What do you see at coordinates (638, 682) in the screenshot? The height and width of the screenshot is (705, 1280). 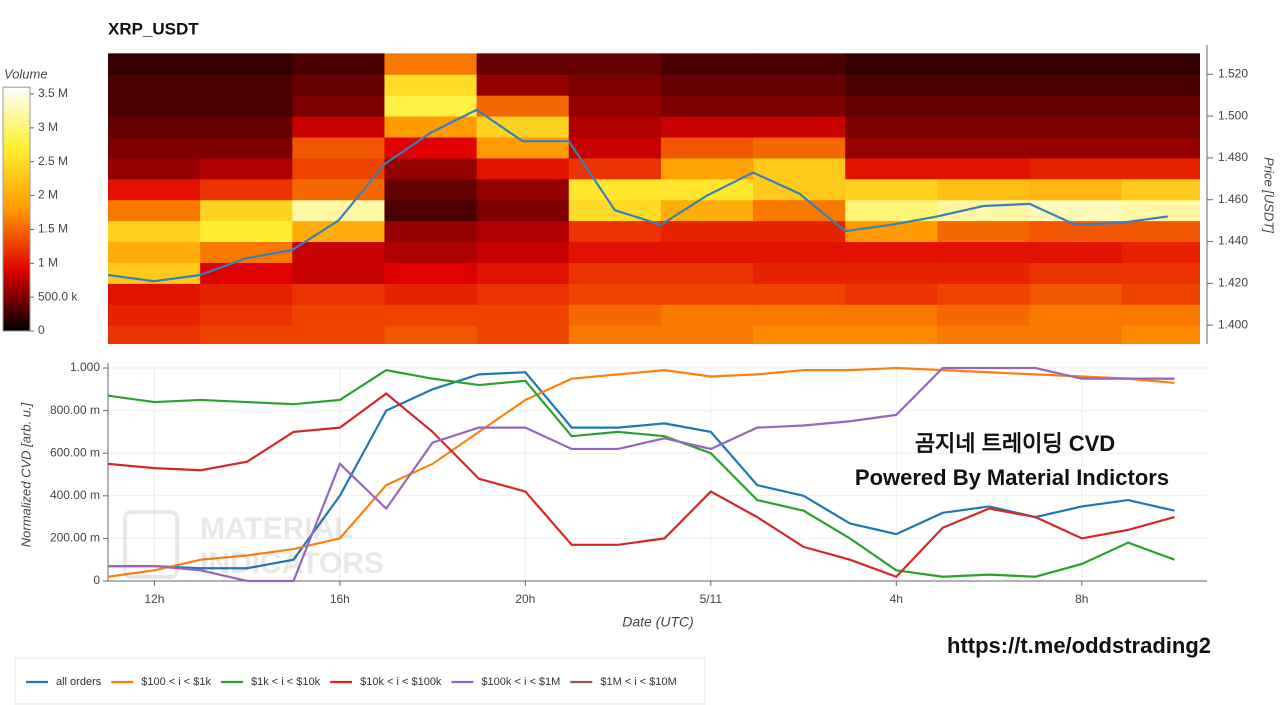 I see `legend-label: $1M < i < $10M` at bounding box center [638, 682].